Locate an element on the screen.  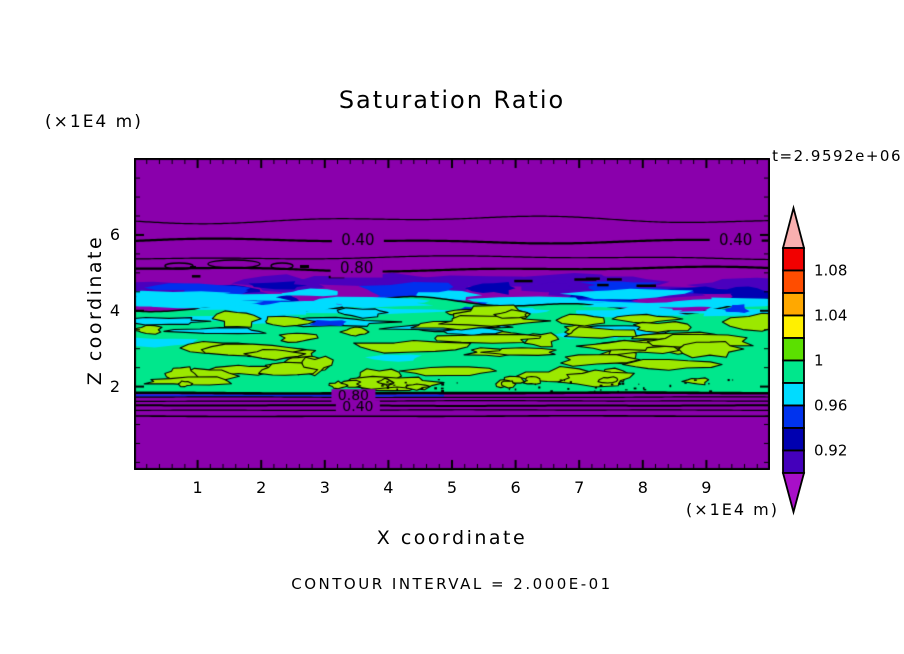
x-tick-label: 2 is located at coordinates (261, 487).